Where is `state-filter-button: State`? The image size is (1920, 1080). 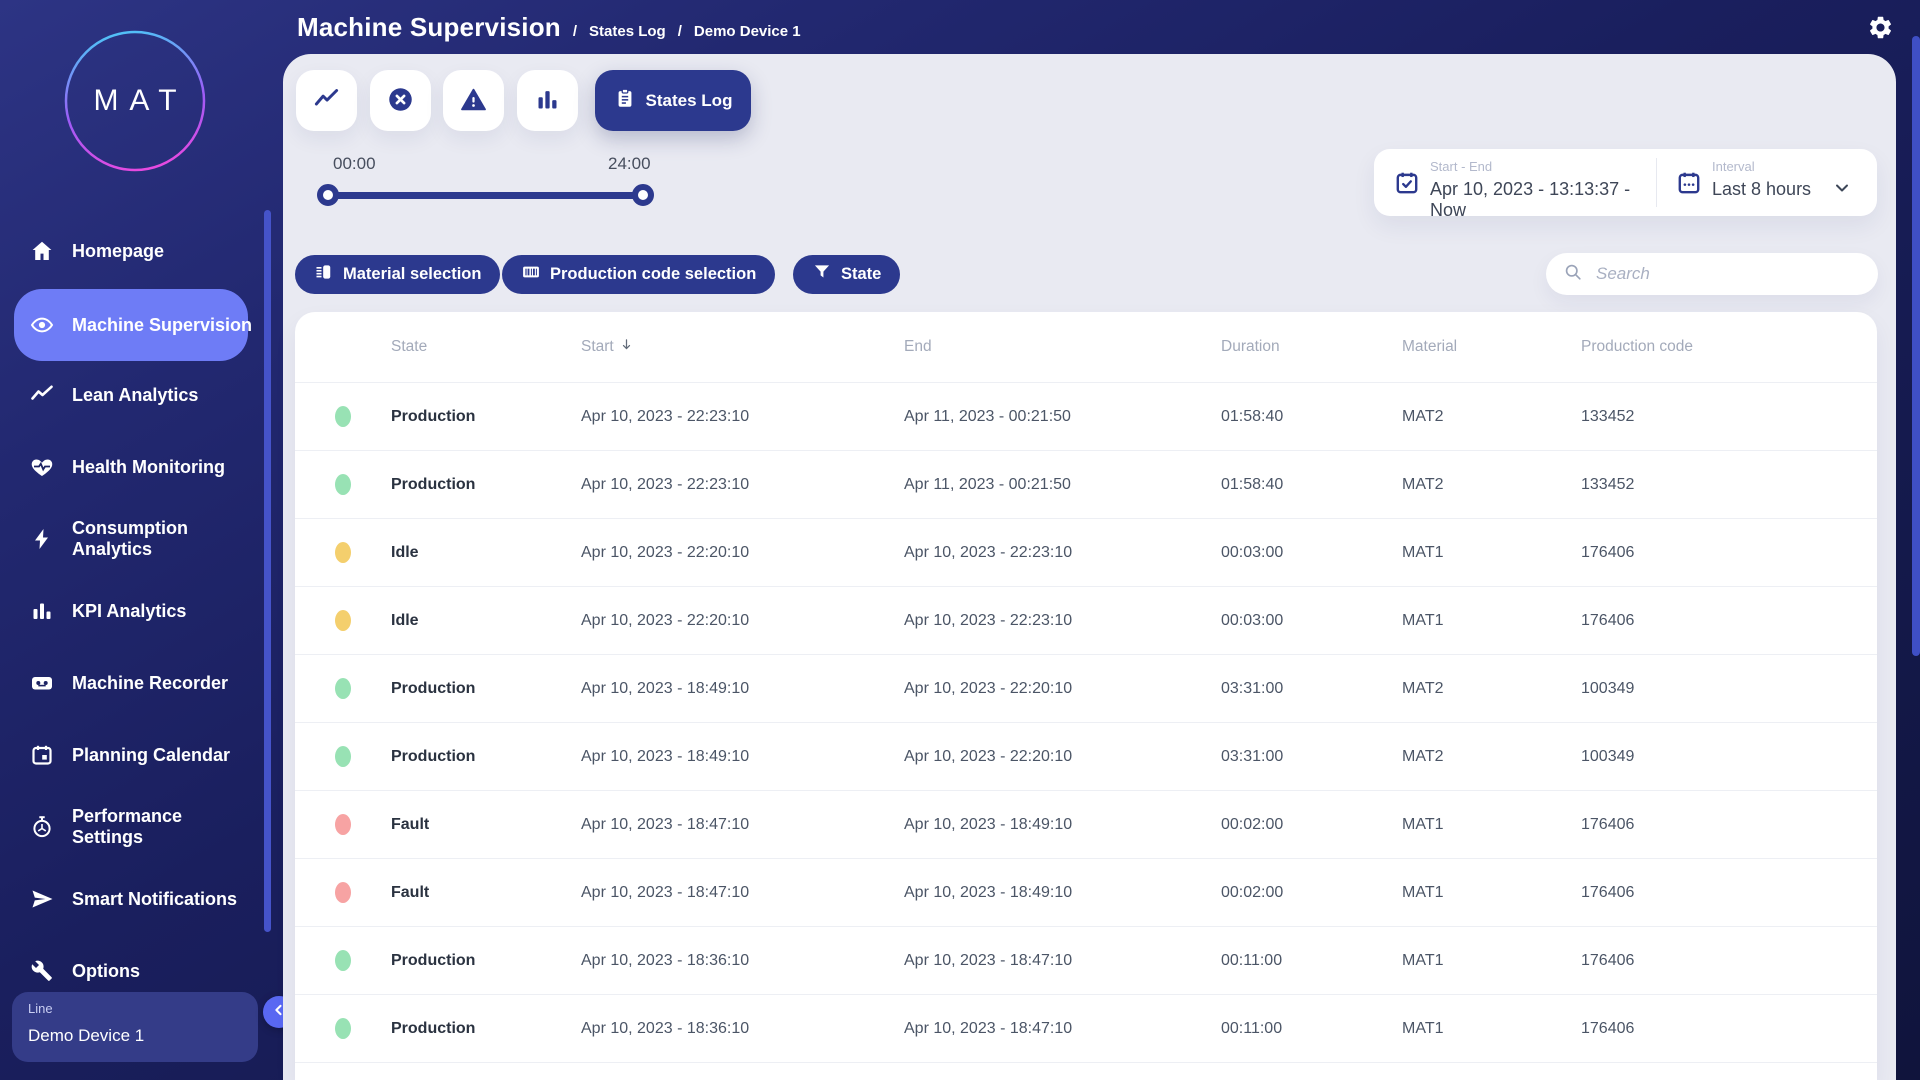
state-filter-button: State is located at coordinates (847, 274).